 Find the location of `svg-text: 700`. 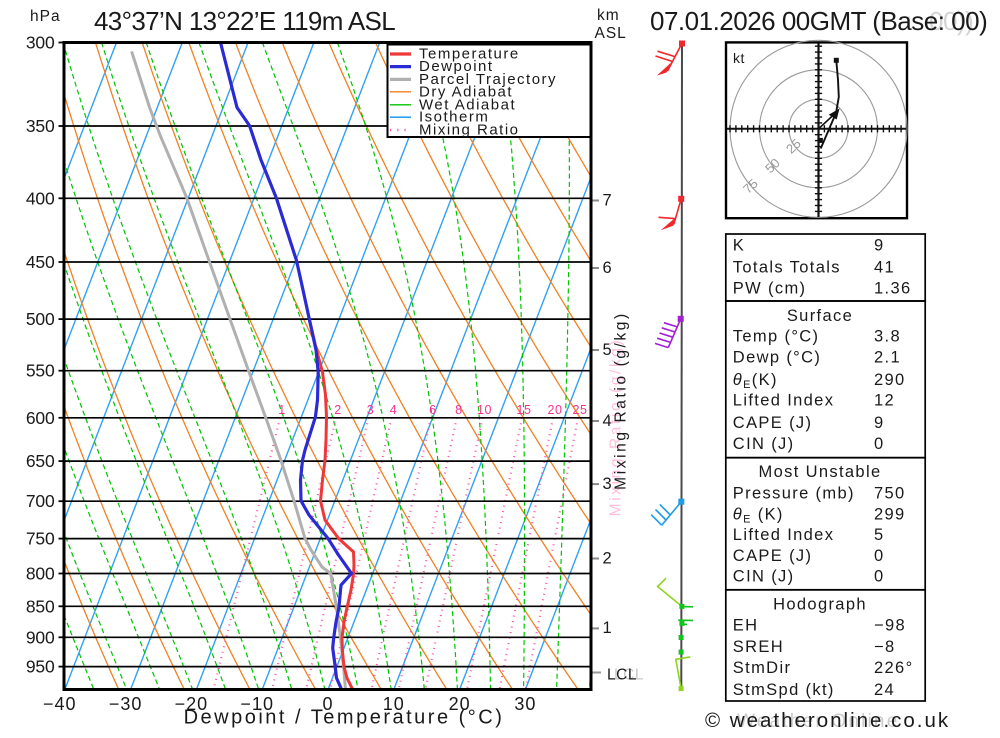

svg-text: 700 is located at coordinates (40, 501).